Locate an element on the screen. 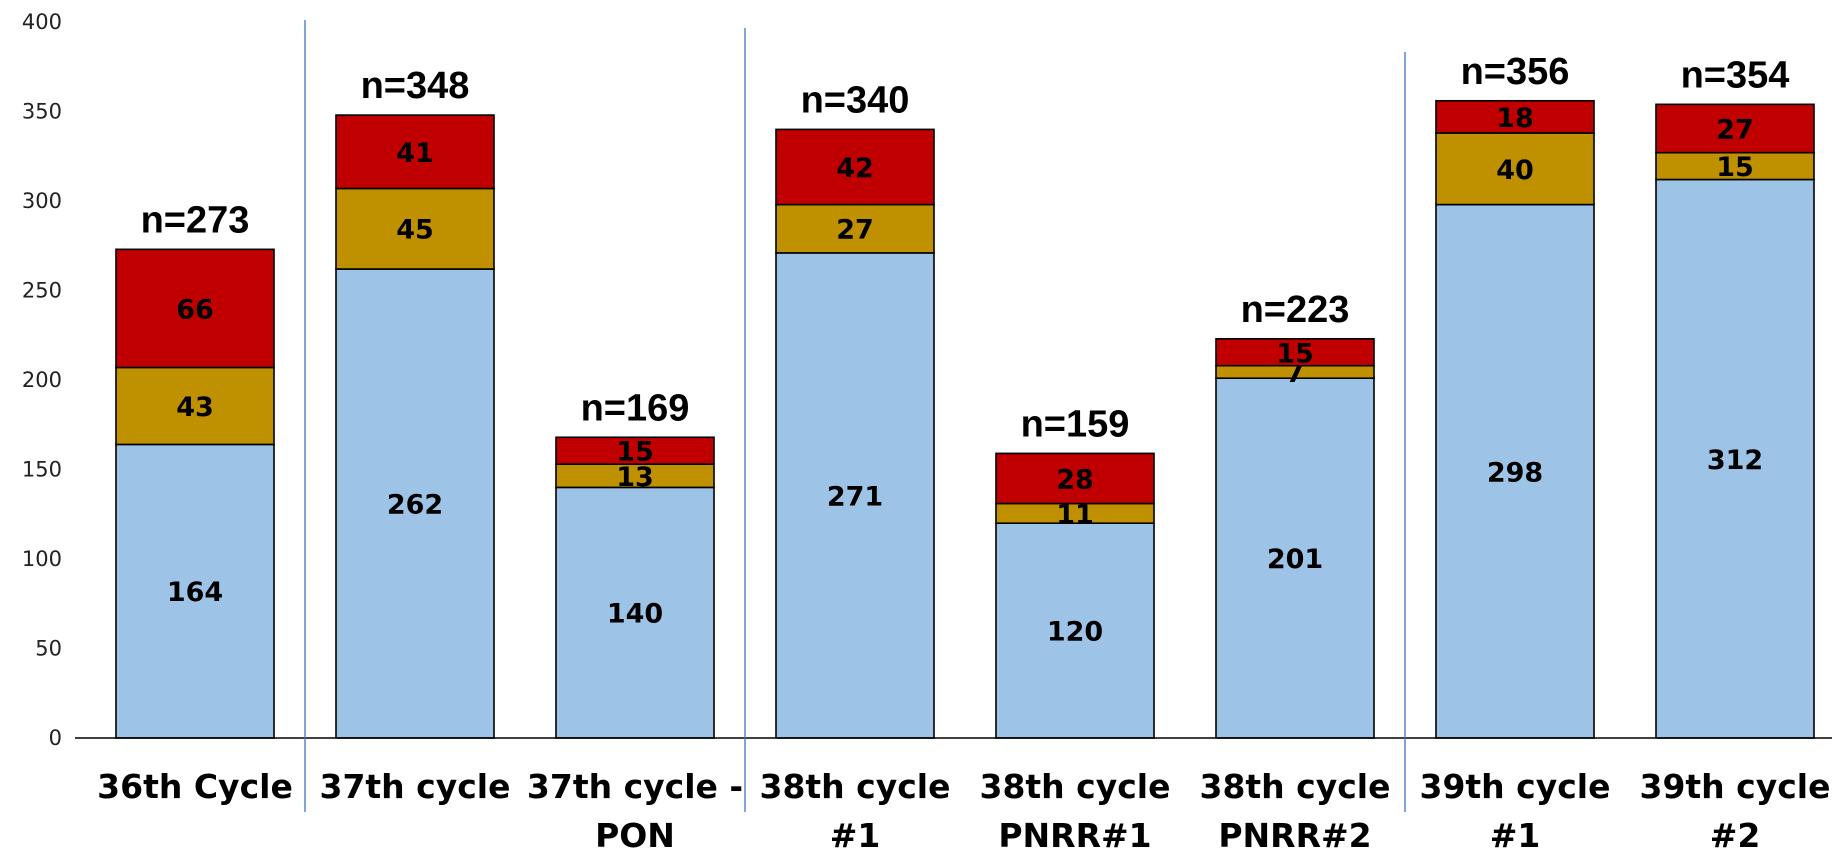 Image resolution: width=1832 pixels, height=857 pixels. y-tick-label: 250 is located at coordinates (42, 291).